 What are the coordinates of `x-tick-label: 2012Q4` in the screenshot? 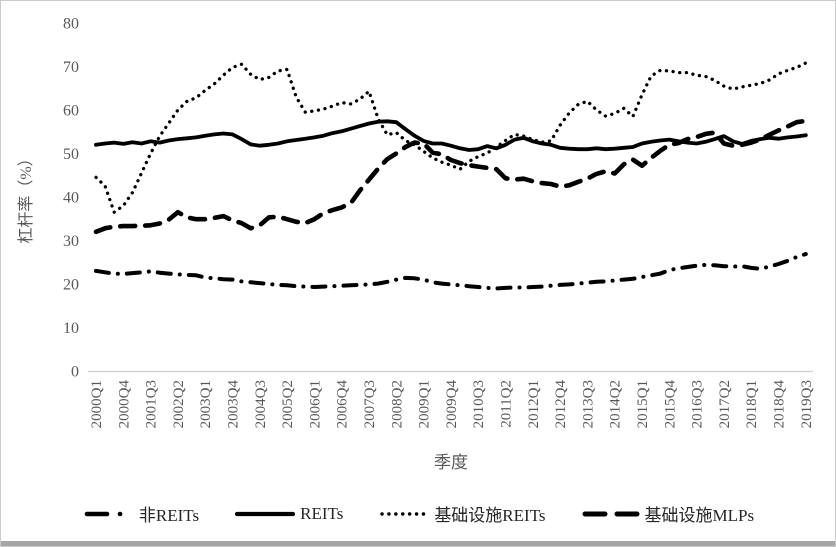 It's located at (561, 404).